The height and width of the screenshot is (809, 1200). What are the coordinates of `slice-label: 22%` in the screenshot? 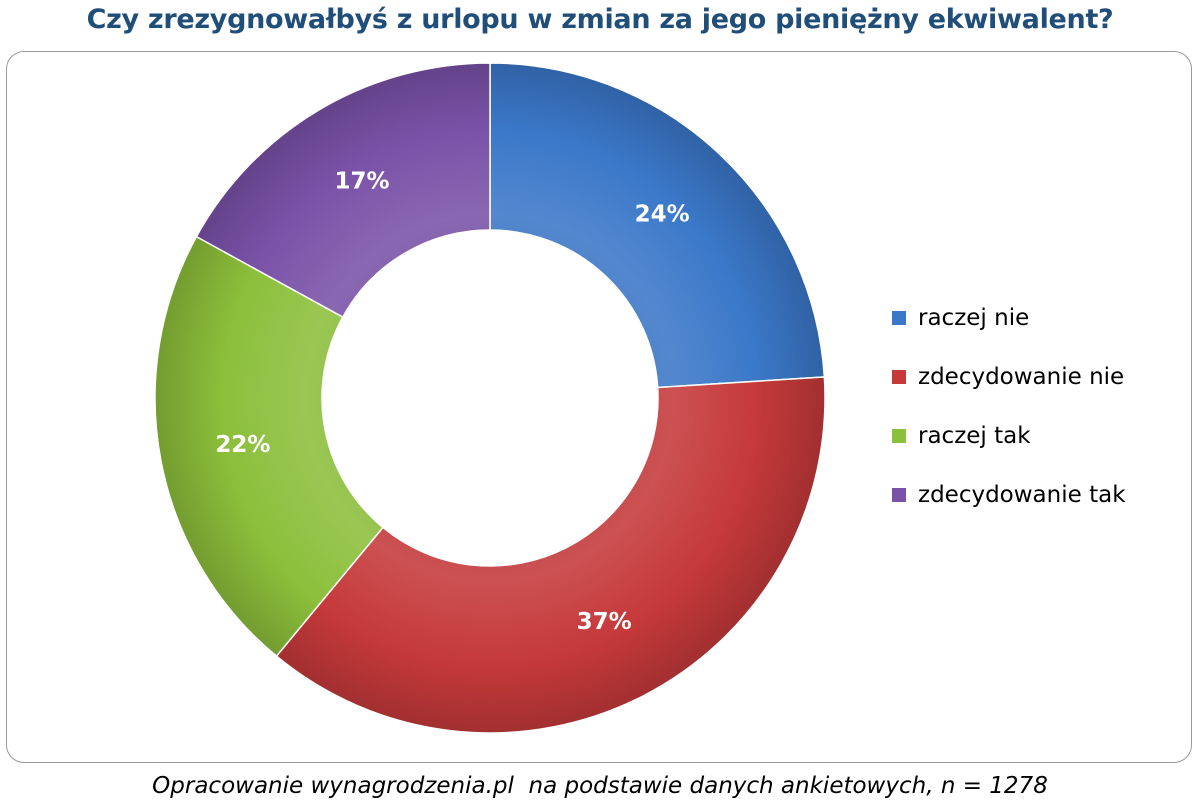 It's located at (242, 445).